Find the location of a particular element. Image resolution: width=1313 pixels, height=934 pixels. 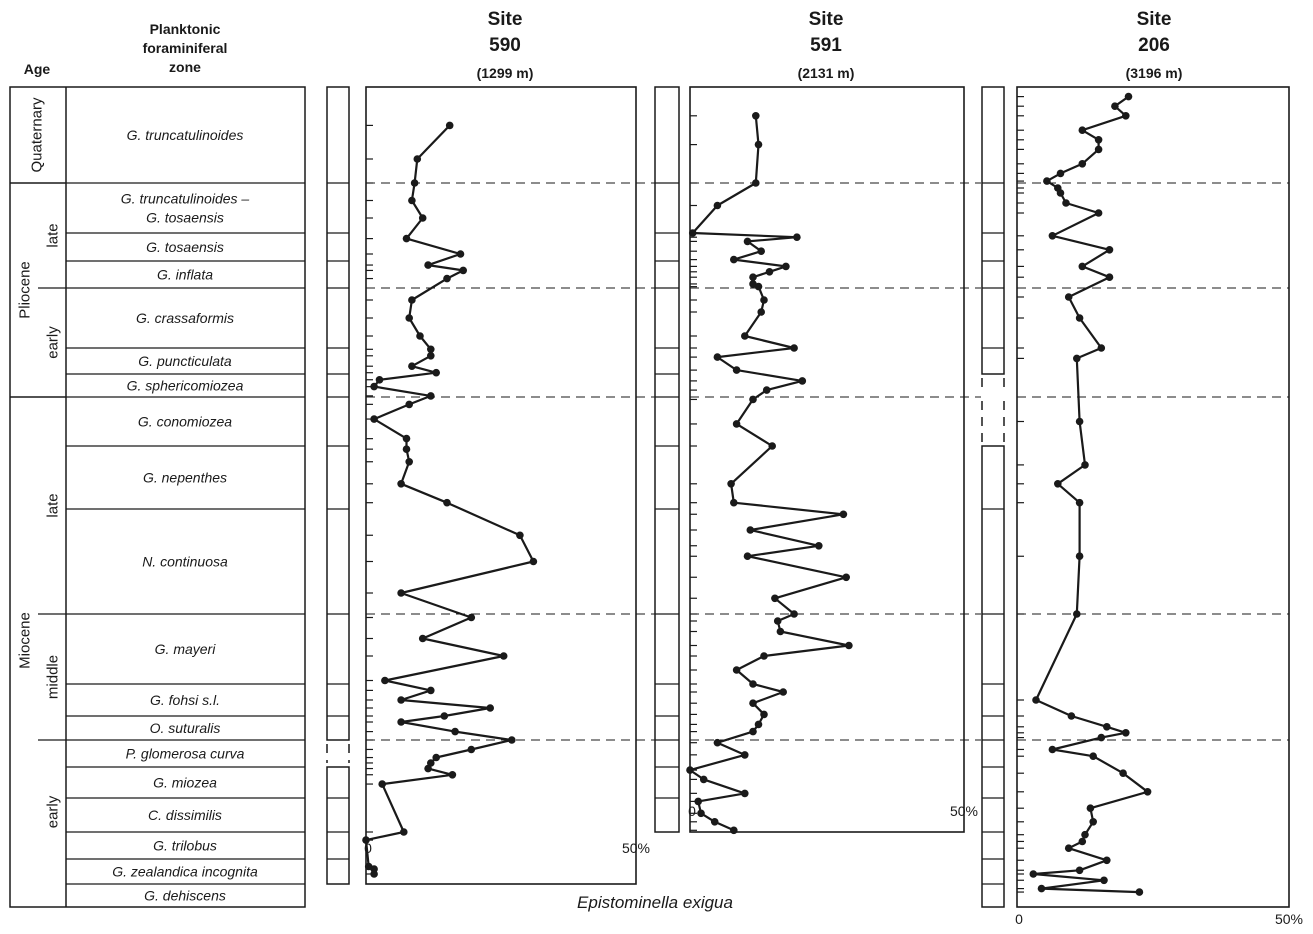

zone-label: G. miozea is located at coordinates (185, 783).